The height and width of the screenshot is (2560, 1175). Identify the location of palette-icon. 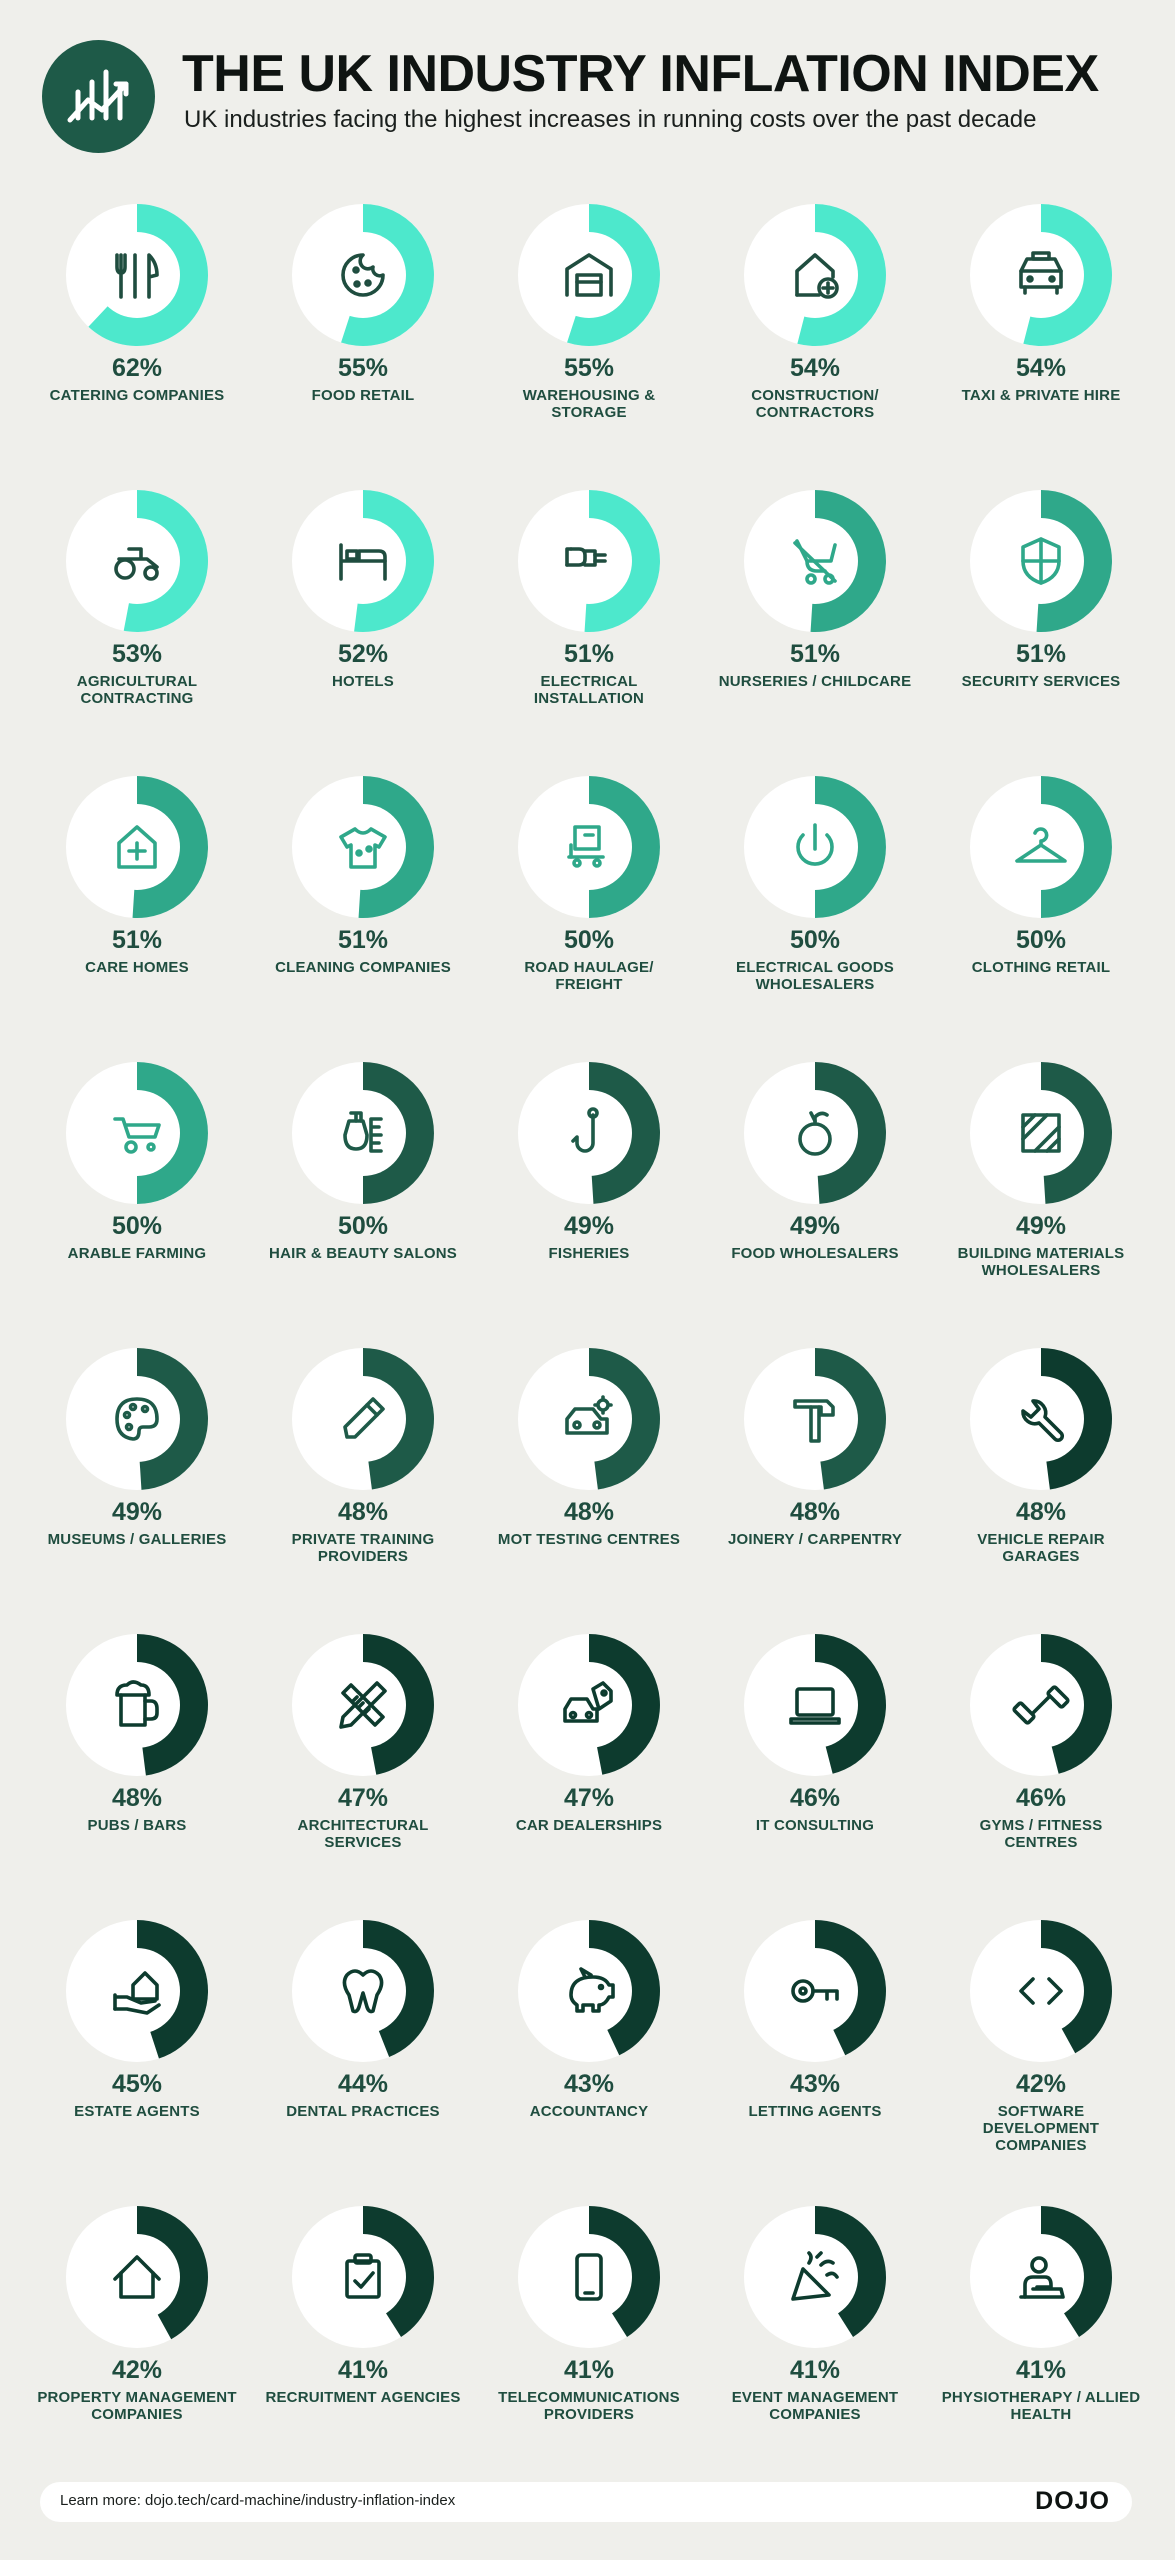
(137, 1419).